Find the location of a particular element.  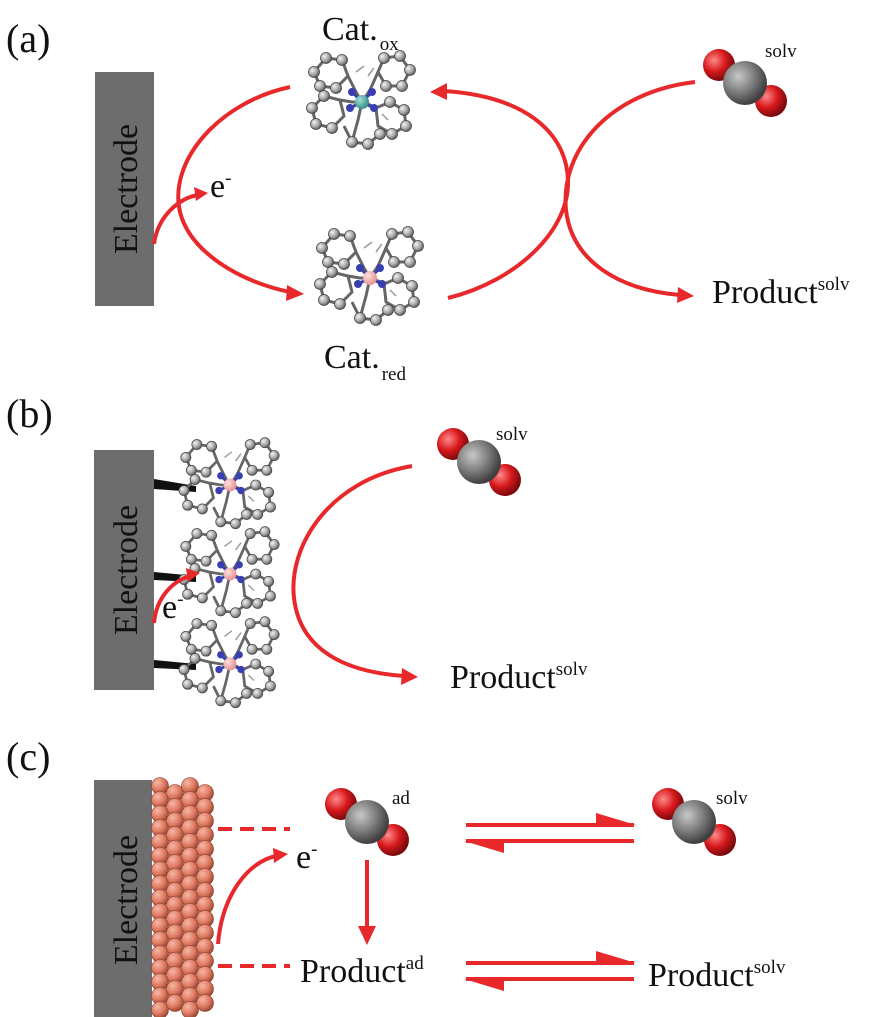

electrode-a-label: Electrode is located at coordinates (126, 189).